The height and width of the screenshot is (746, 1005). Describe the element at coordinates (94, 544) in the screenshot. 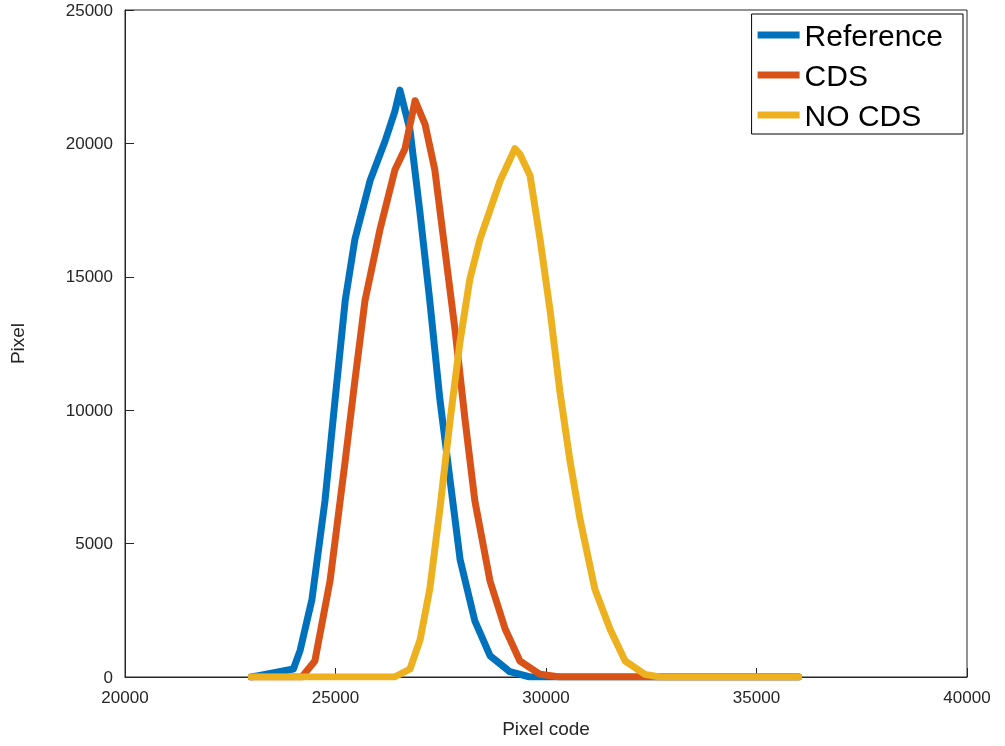

I see `y-tick-label: 5000` at that location.